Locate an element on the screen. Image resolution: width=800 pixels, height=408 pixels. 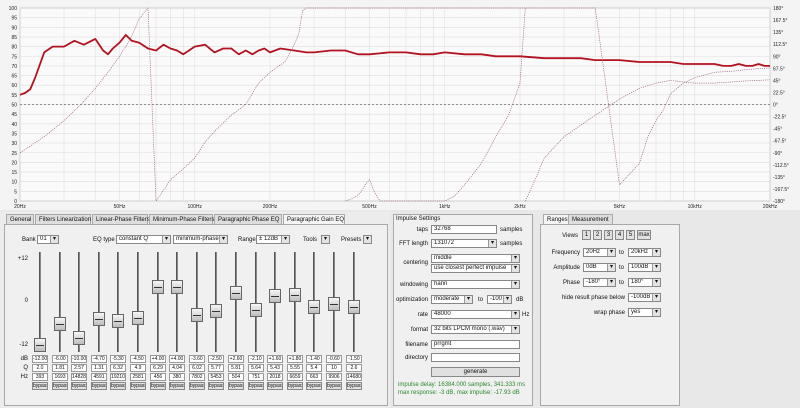
amp-to-select: 100dB is located at coordinates (644, 267).